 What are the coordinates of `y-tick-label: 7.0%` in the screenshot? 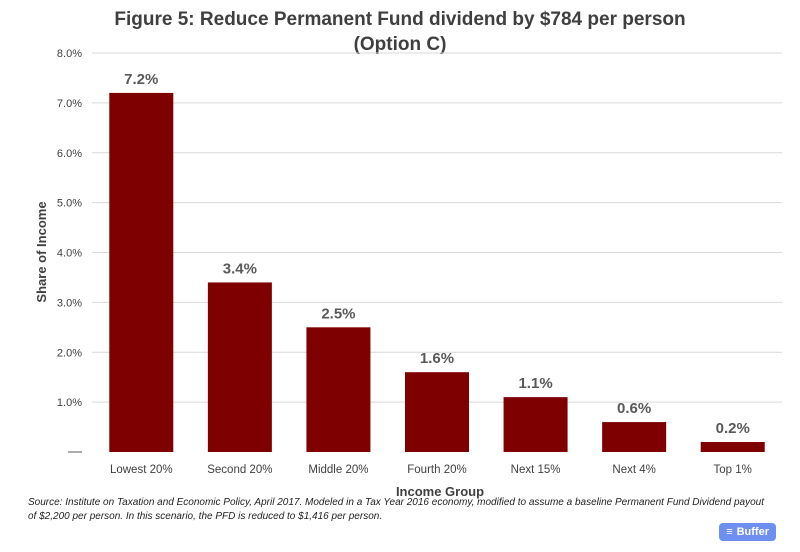 It's located at (69, 104).